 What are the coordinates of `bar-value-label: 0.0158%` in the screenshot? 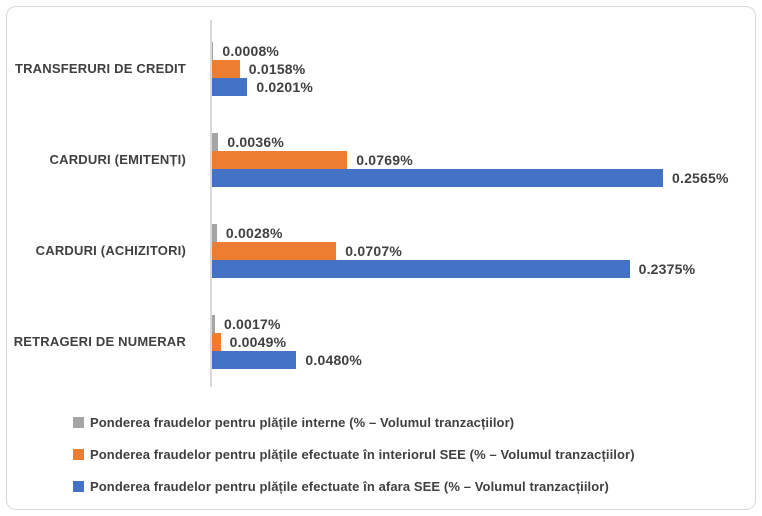 It's located at (277, 69).